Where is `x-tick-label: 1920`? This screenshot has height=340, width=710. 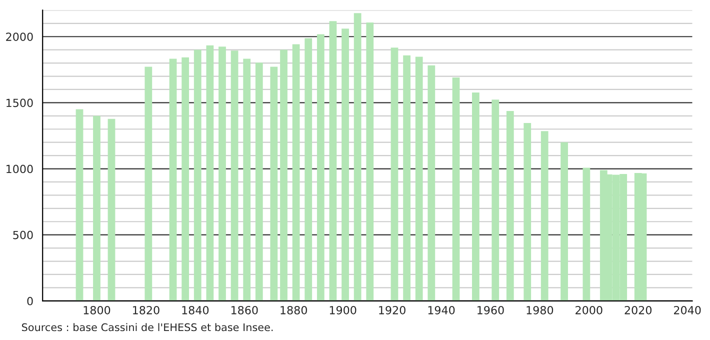
x-tick-label: 1920 is located at coordinates (392, 310).